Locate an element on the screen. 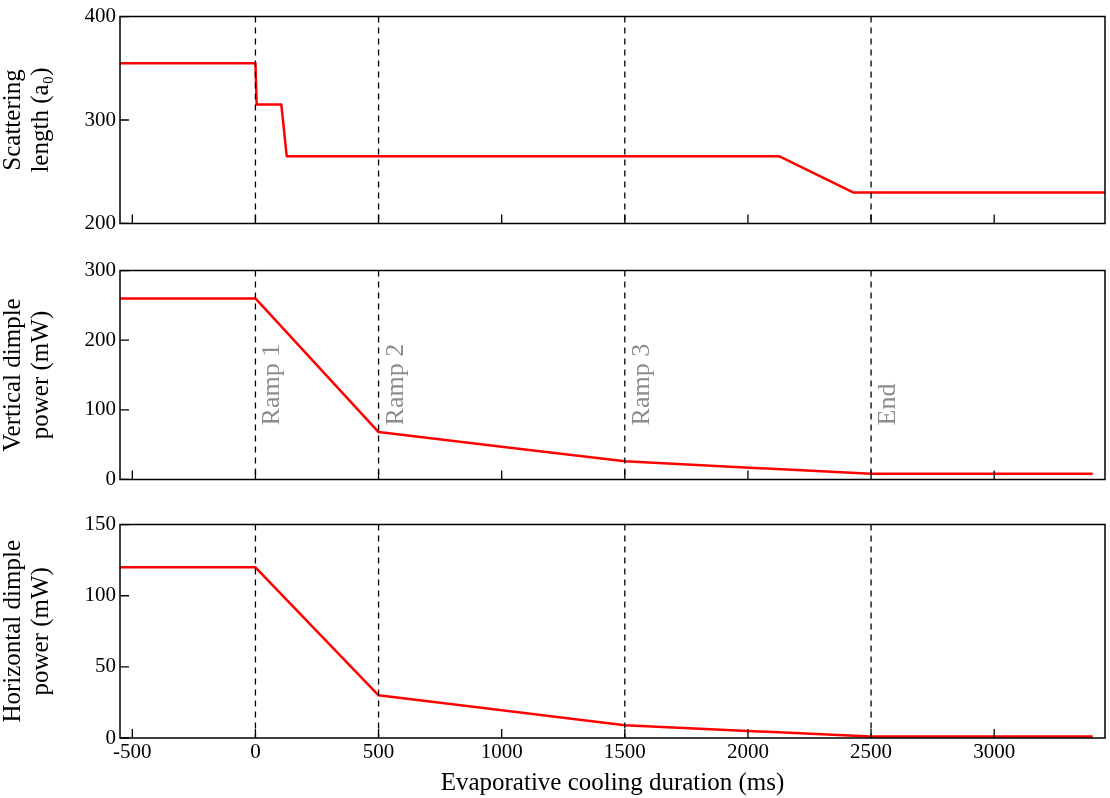 The height and width of the screenshot is (798, 1110). y-axis-title: Vertical dimple power (mW) is located at coordinates (27, 375).